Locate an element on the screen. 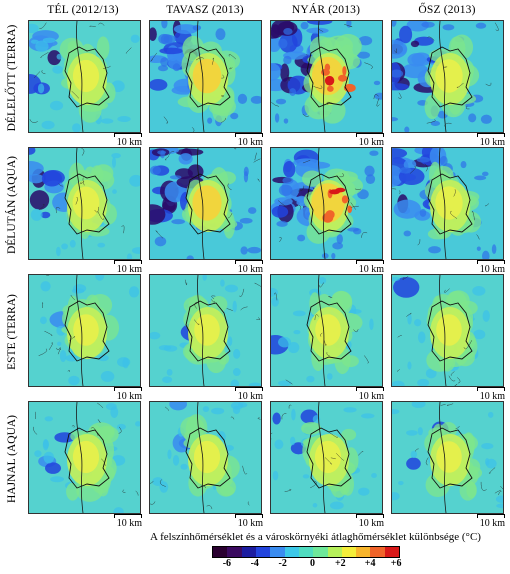 Image resolution: width=510 pixels, height=574 pixels. legend-tick-label: -2 is located at coordinates (282, 563).